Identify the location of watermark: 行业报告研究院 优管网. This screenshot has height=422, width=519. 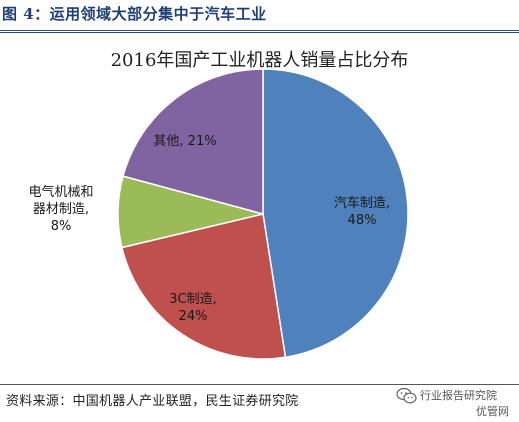
(457, 403).